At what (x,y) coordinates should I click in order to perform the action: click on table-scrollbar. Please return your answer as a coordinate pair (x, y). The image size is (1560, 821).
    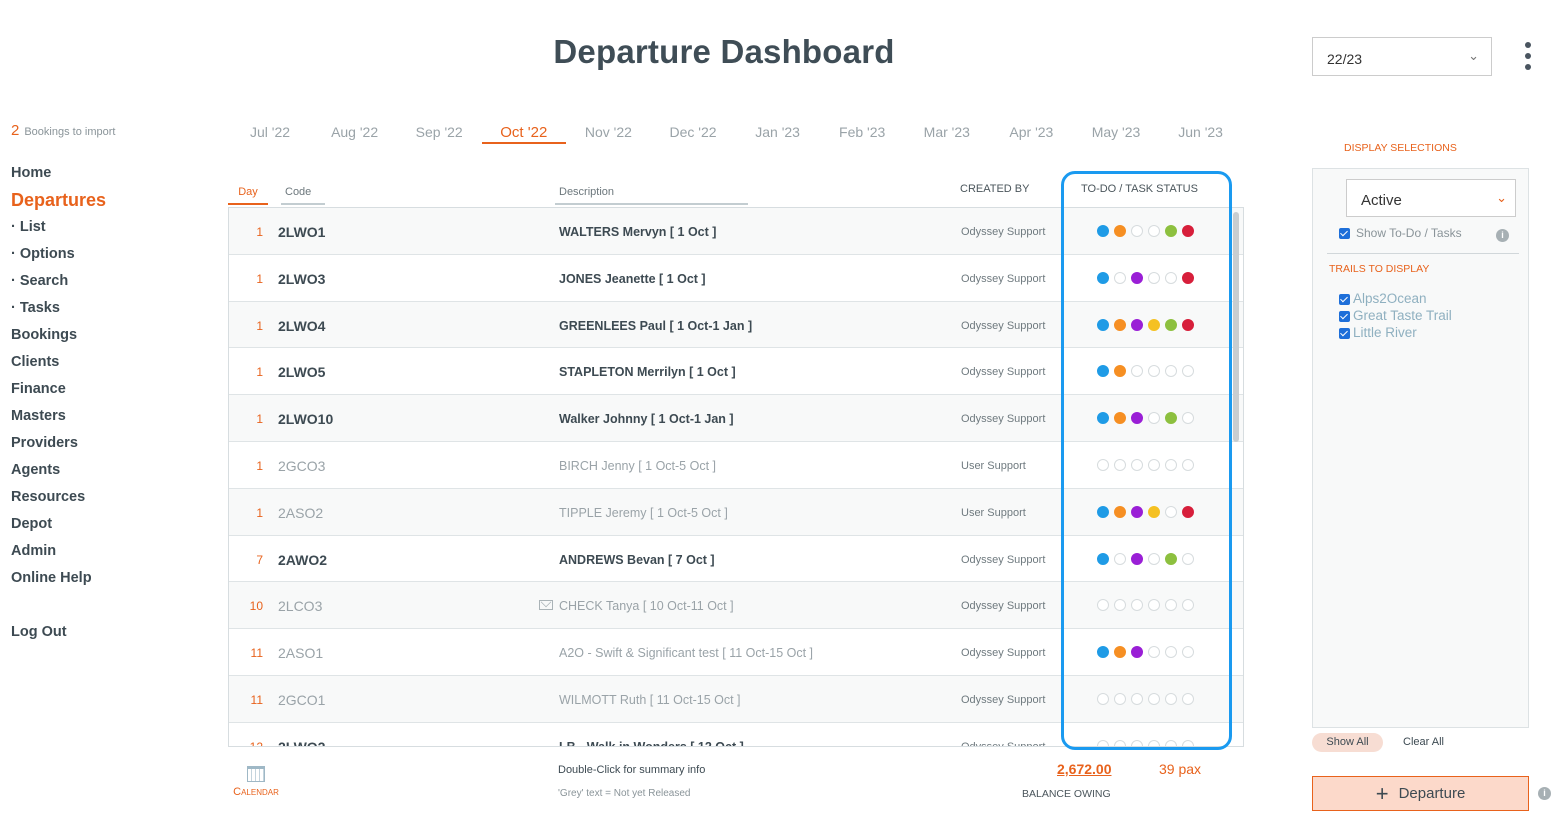
    Looking at the image, I should click on (1236, 327).